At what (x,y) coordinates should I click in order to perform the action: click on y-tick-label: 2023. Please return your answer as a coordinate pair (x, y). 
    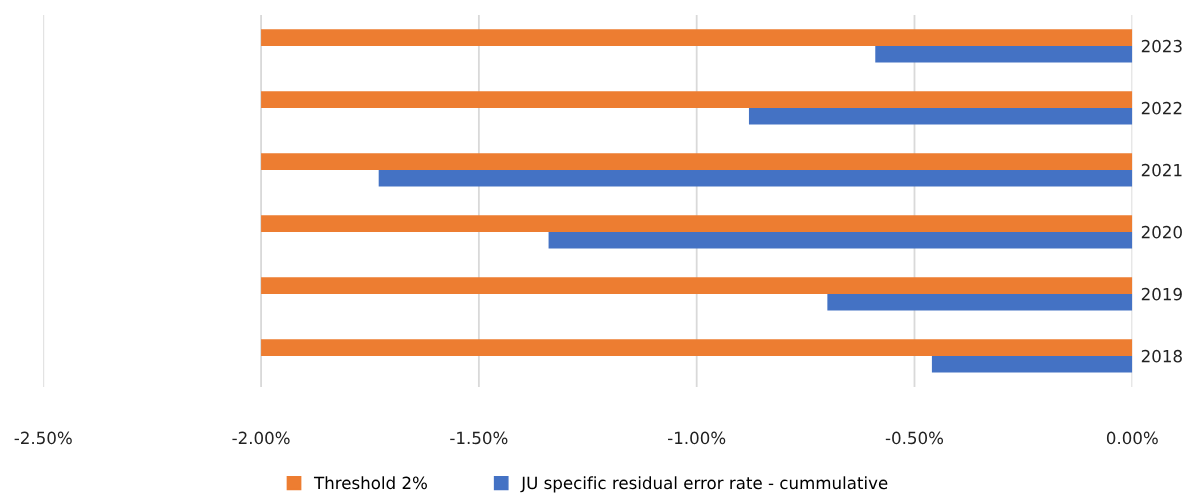
    Looking at the image, I should click on (1161, 46).